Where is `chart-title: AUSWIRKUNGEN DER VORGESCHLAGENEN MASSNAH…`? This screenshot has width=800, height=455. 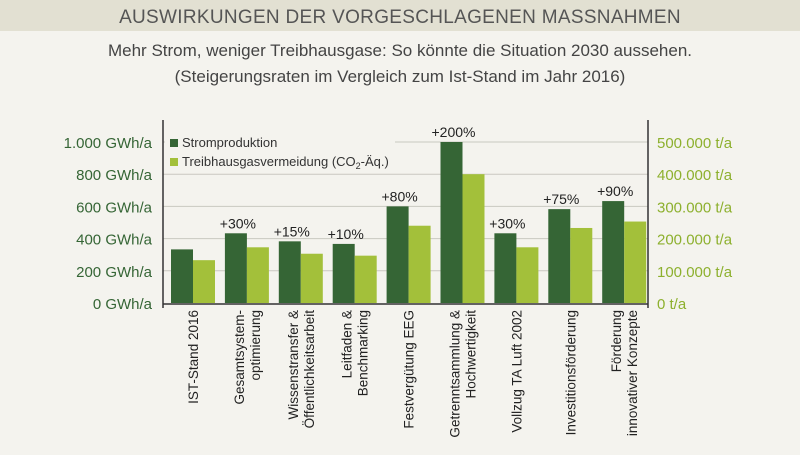
chart-title: AUSWIRKUNGEN DER VORGESCHLAGENEN MASSNAH… is located at coordinates (400, 17).